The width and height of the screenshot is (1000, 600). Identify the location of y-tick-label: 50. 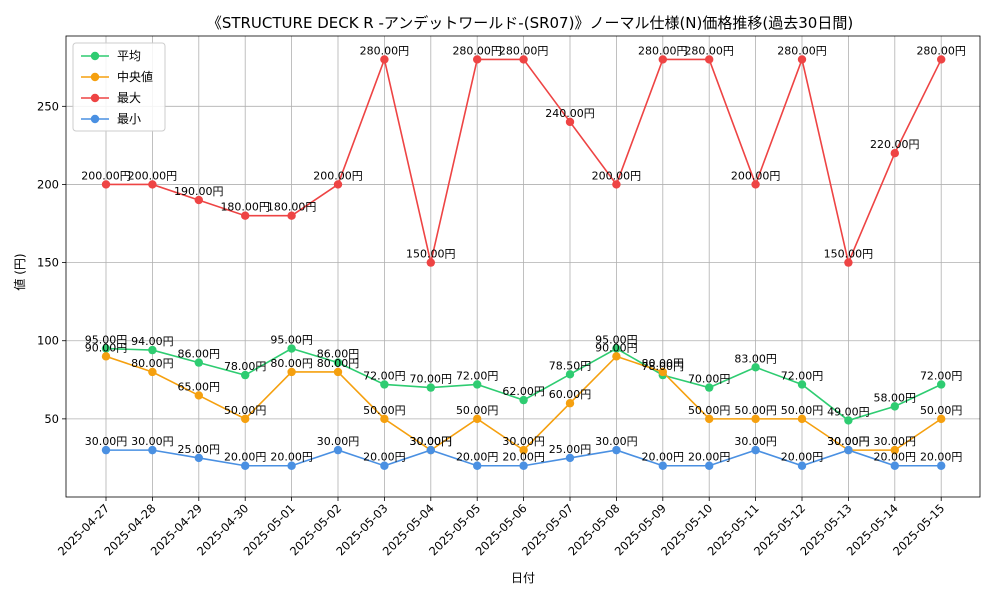
(51, 419).